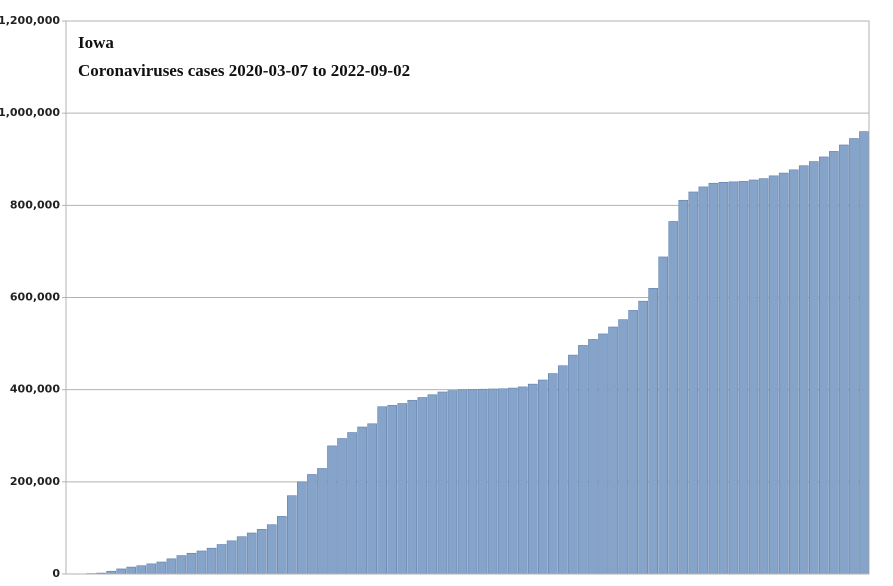 The width and height of the screenshot is (893, 586). Describe the element at coordinates (35, 389) in the screenshot. I see `y-tick-label: 400,000` at that location.